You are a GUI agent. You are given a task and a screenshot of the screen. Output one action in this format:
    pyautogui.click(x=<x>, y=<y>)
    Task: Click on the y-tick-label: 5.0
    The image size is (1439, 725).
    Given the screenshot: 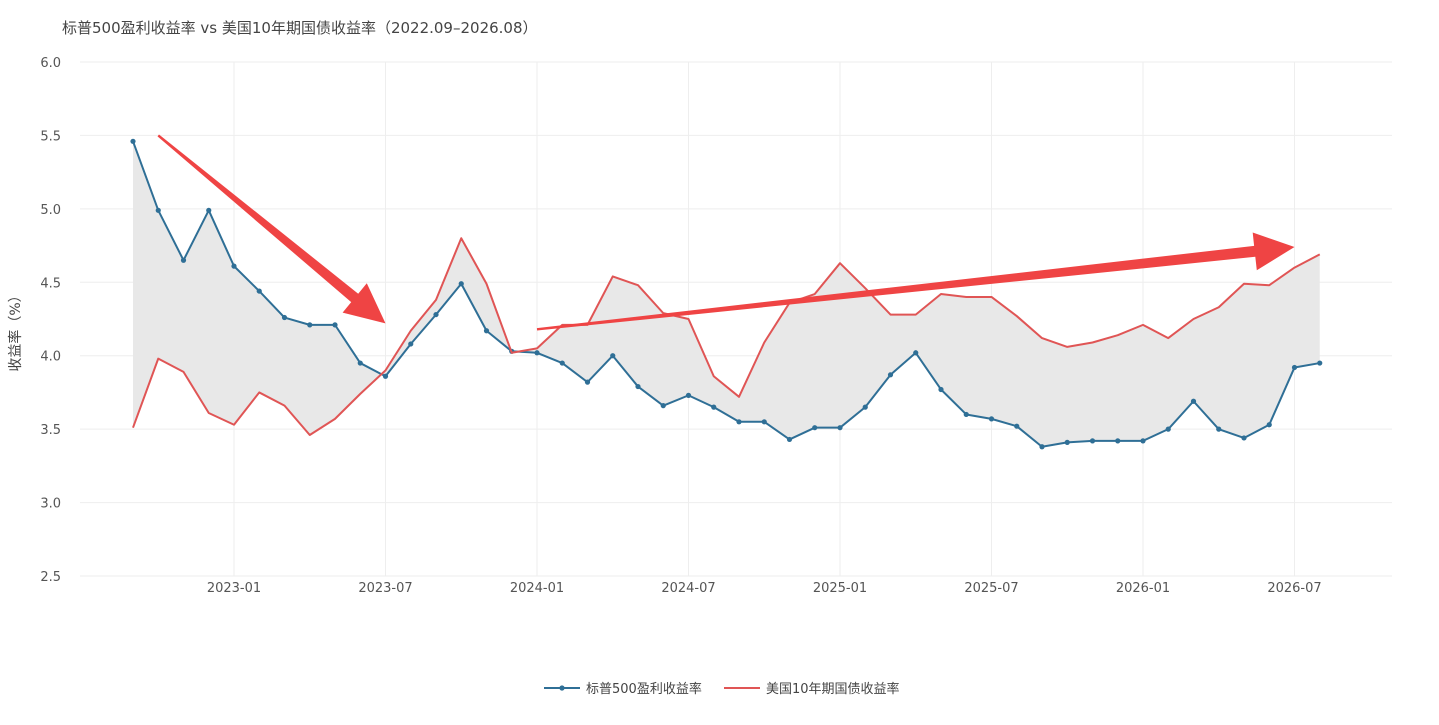 What is the action you would take?
    pyautogui.click(x=50, y=210)
    